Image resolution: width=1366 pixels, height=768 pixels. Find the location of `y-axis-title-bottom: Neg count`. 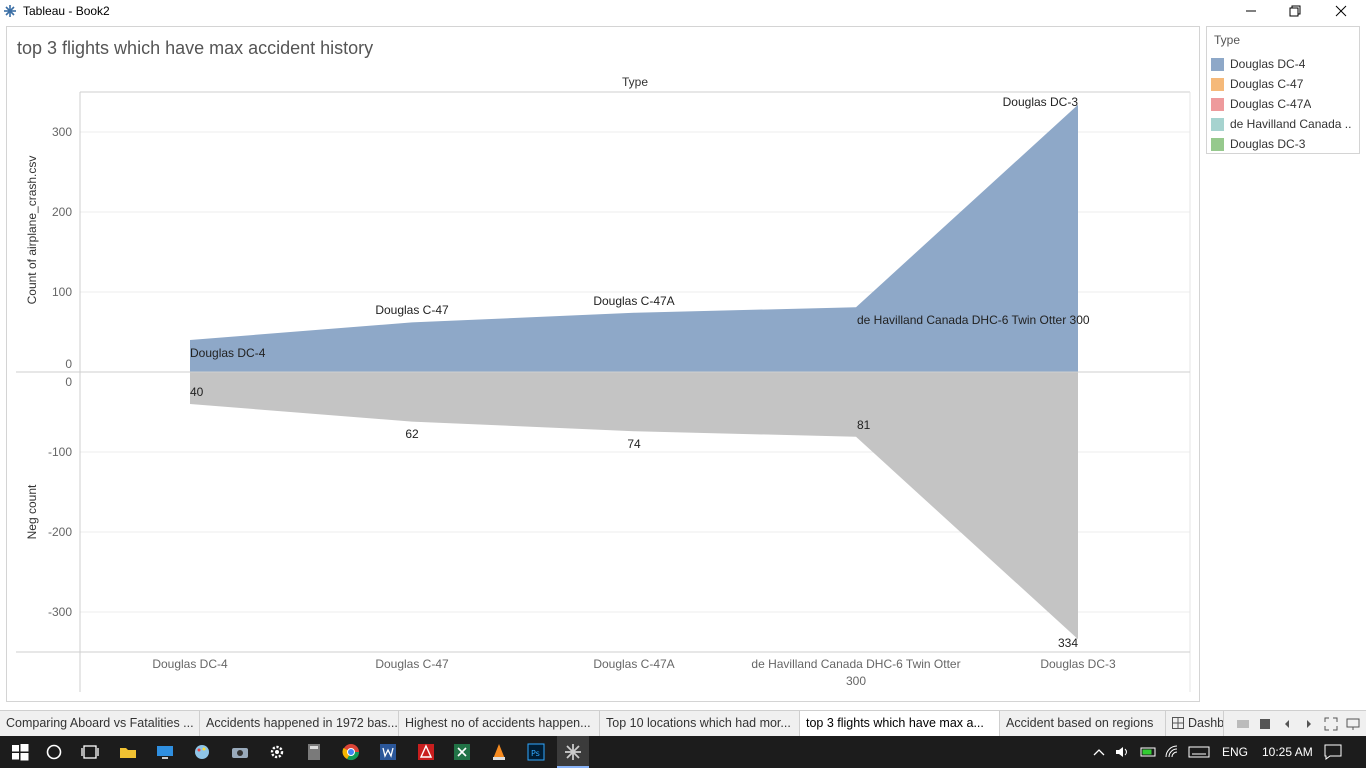

y-axis-title-bottom: Neg count is located at coordinates (32, 511).